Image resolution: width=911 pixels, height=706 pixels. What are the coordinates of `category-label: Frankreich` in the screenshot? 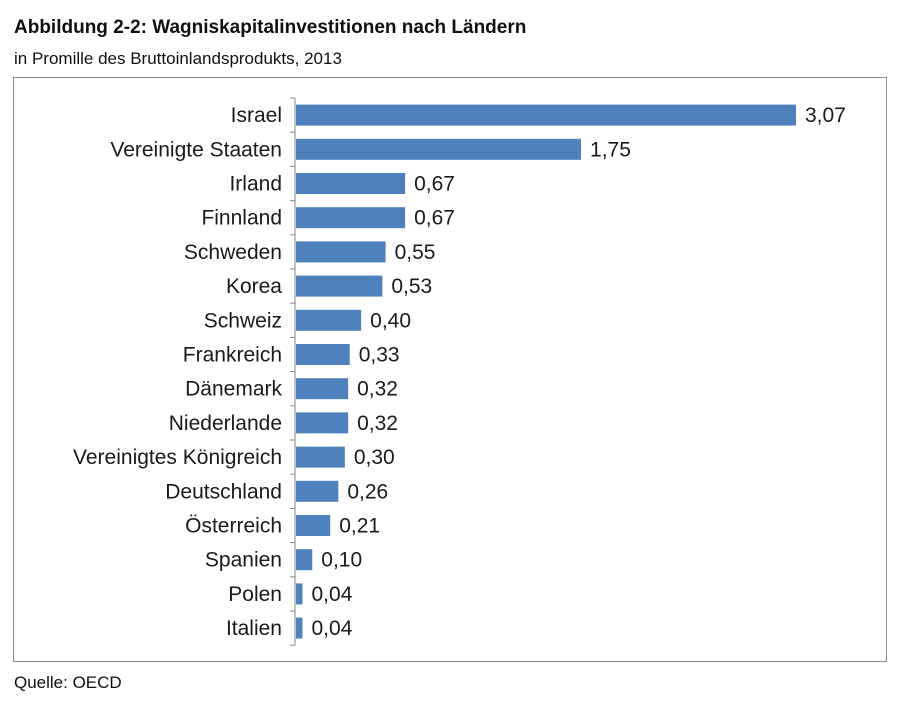 It's located at (232, 355).